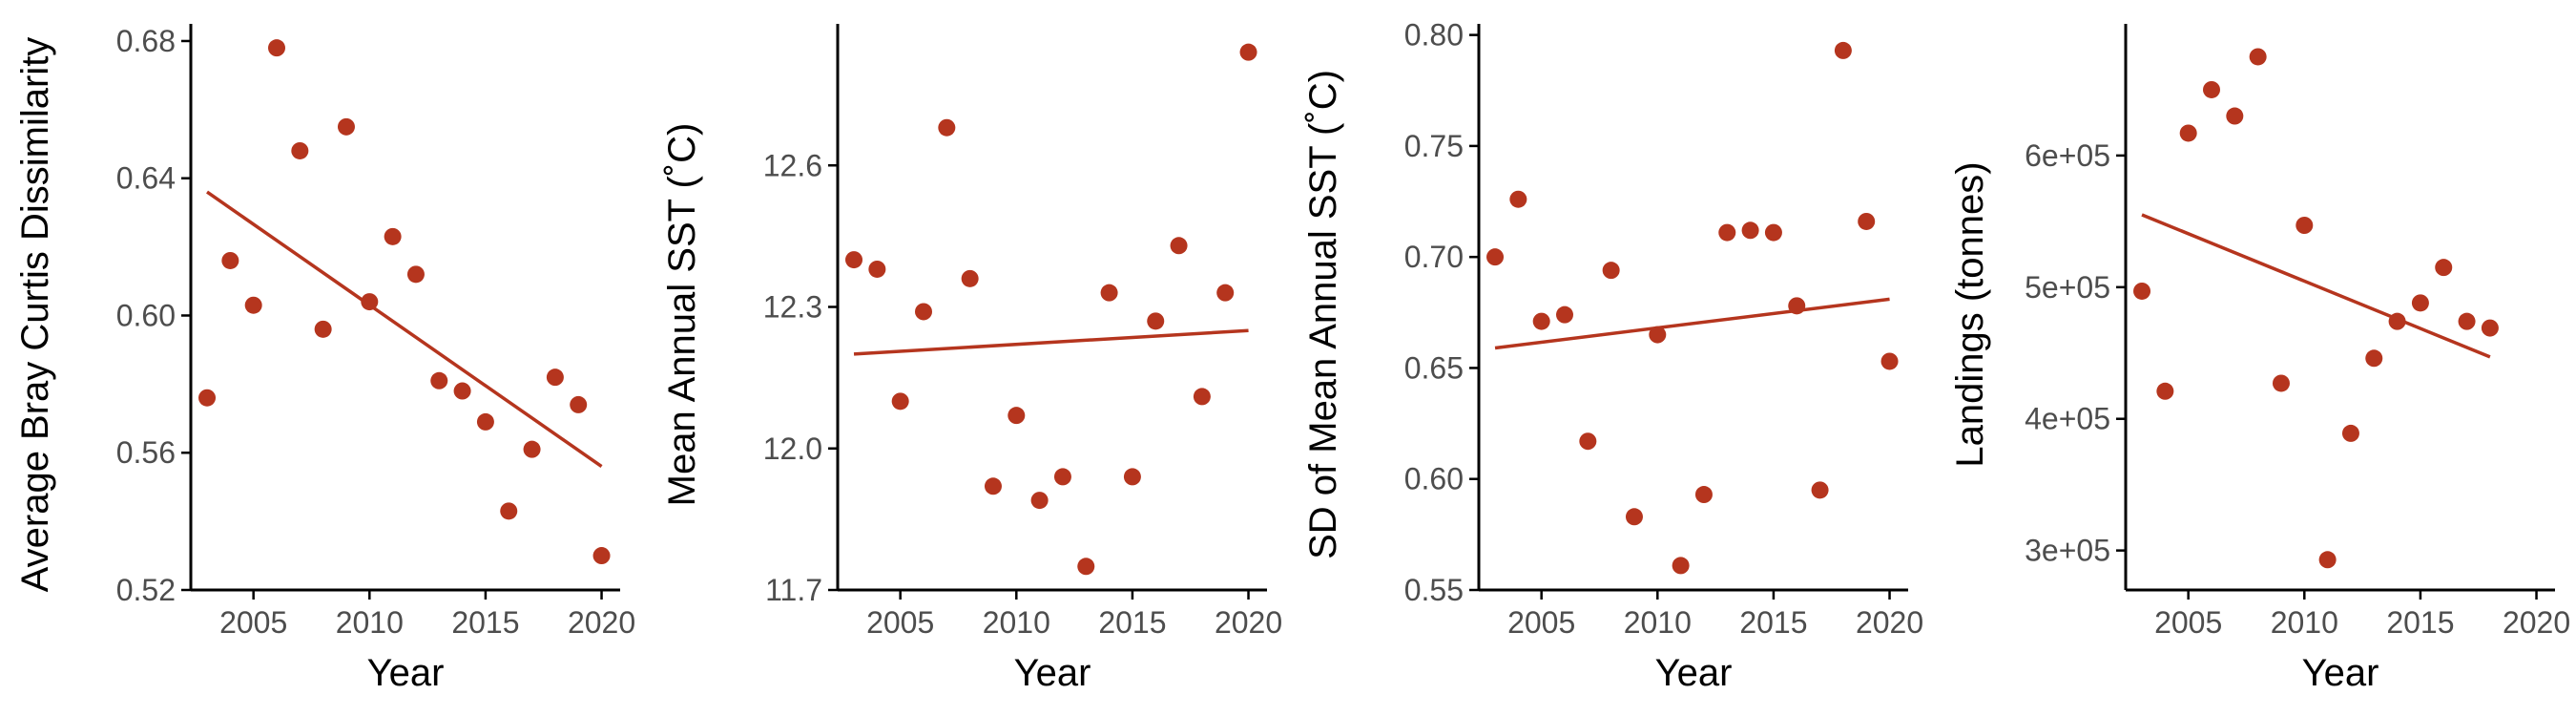  What do you see at coordinates (2067, 551) in the screenshot?
I see `y-tick-label: 3e+05` at bounding box center [2067, 551].